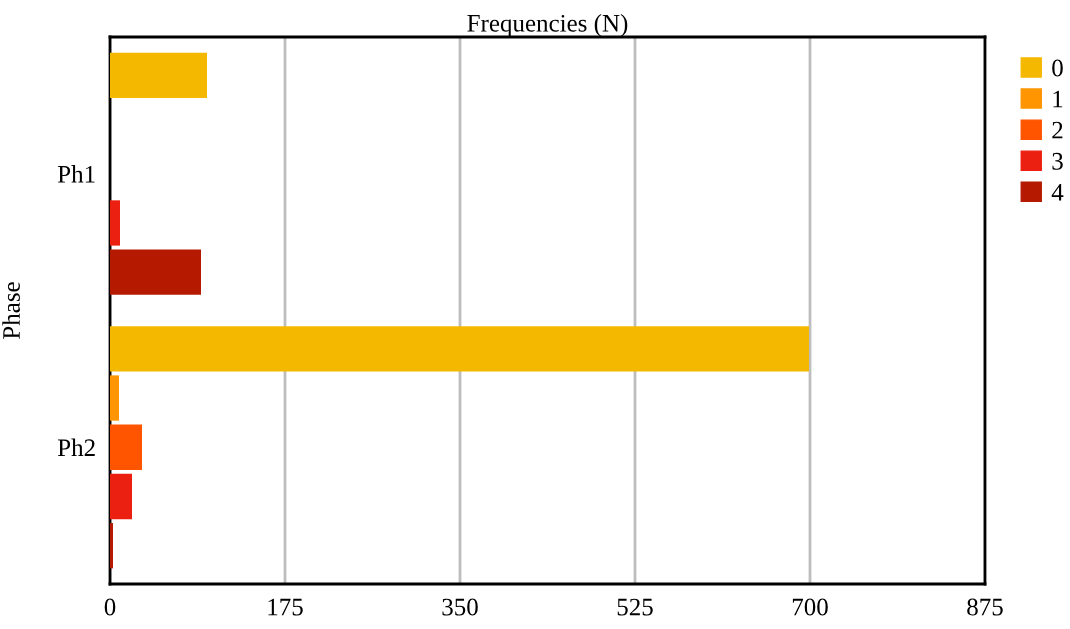  I want to click on x-tick-label: 525, so click(635, 607).